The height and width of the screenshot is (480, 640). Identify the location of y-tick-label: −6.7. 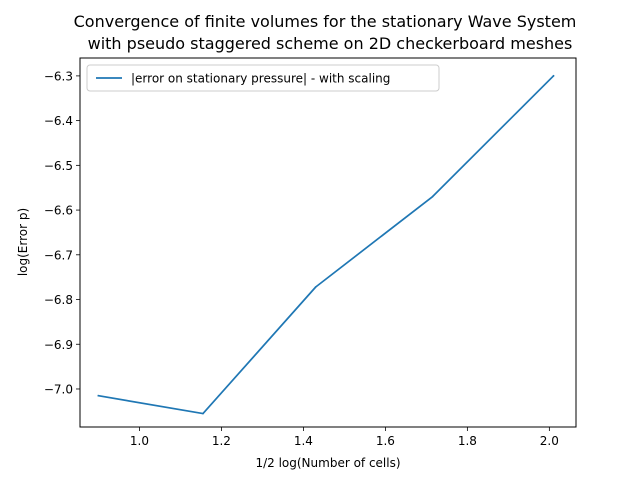
(58, 255).